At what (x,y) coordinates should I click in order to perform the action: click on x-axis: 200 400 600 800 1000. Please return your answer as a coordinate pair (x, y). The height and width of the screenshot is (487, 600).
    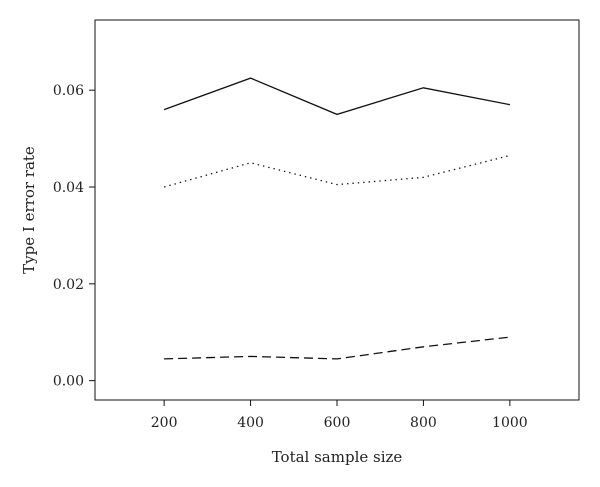
    Looking at the image, I should click on (339, 415).